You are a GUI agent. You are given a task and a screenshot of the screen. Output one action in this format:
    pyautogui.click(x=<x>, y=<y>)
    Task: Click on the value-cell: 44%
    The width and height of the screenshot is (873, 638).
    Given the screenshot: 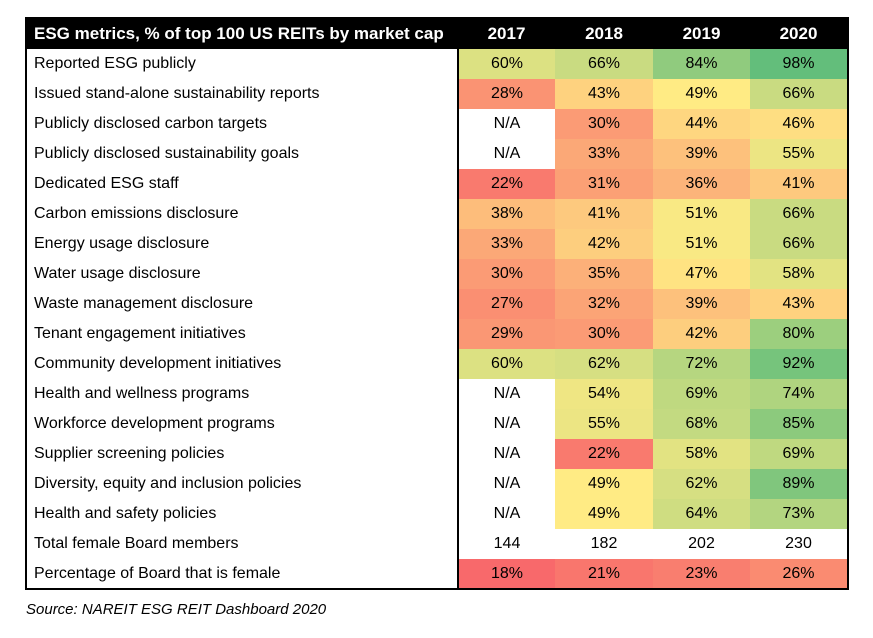 What is the action you would take?
    pyautogui.click(x=701, y=124)
    